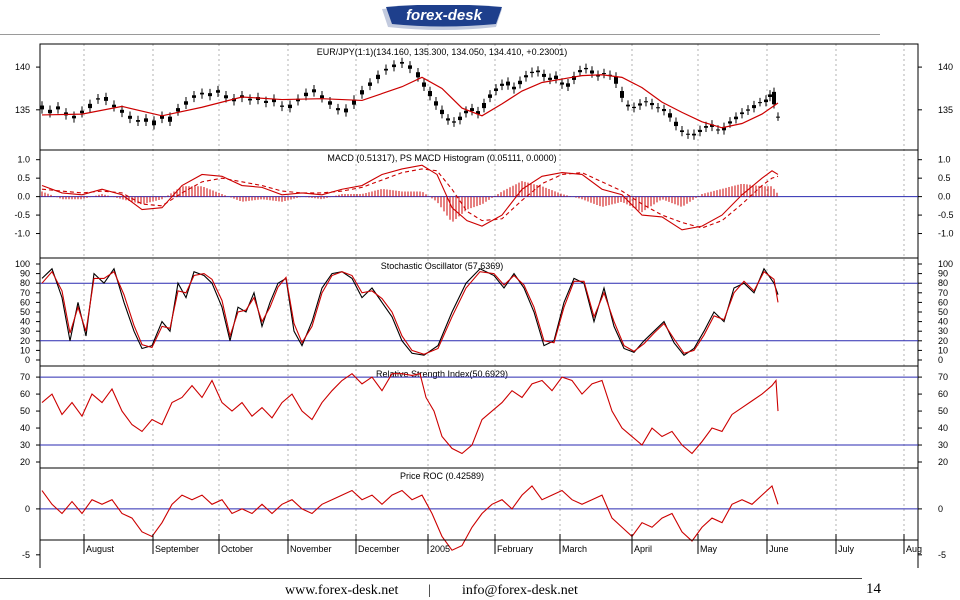 This screenshot has width=960, height=600. Describe the element at coordinates (643, 549) in the screenshot. I see `x-tick-label: April` at that location.